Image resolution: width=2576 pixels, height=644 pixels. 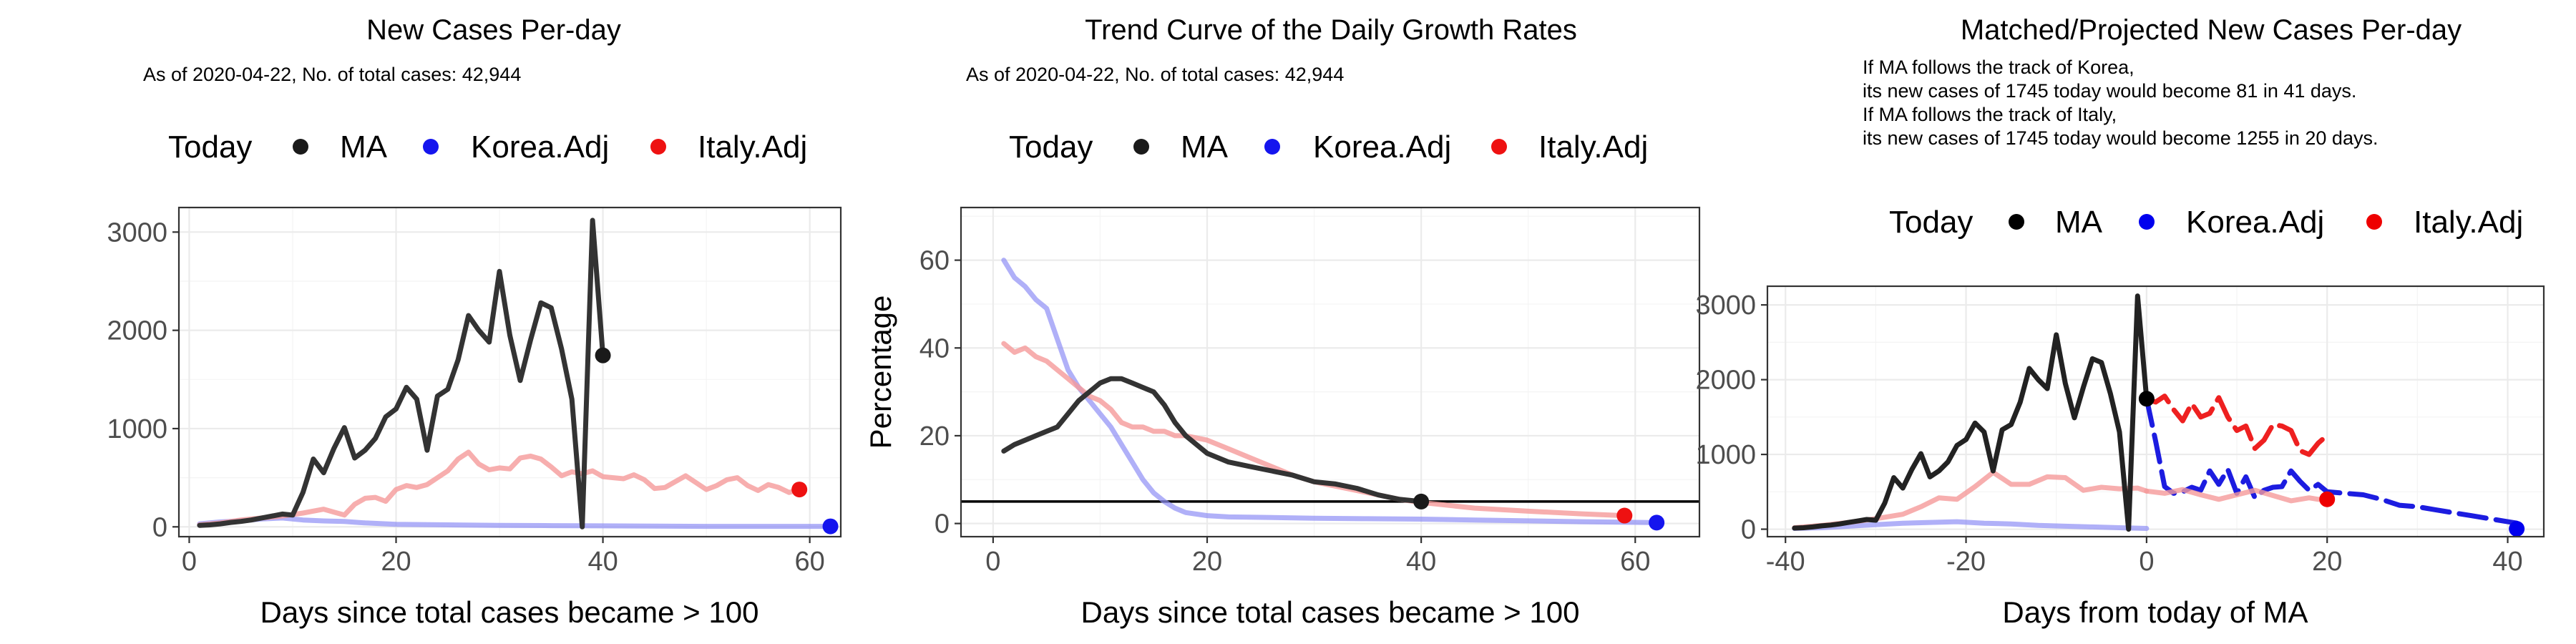 I want to click on series-line-korea-adj-matched-, so click(x=1971, y=525).